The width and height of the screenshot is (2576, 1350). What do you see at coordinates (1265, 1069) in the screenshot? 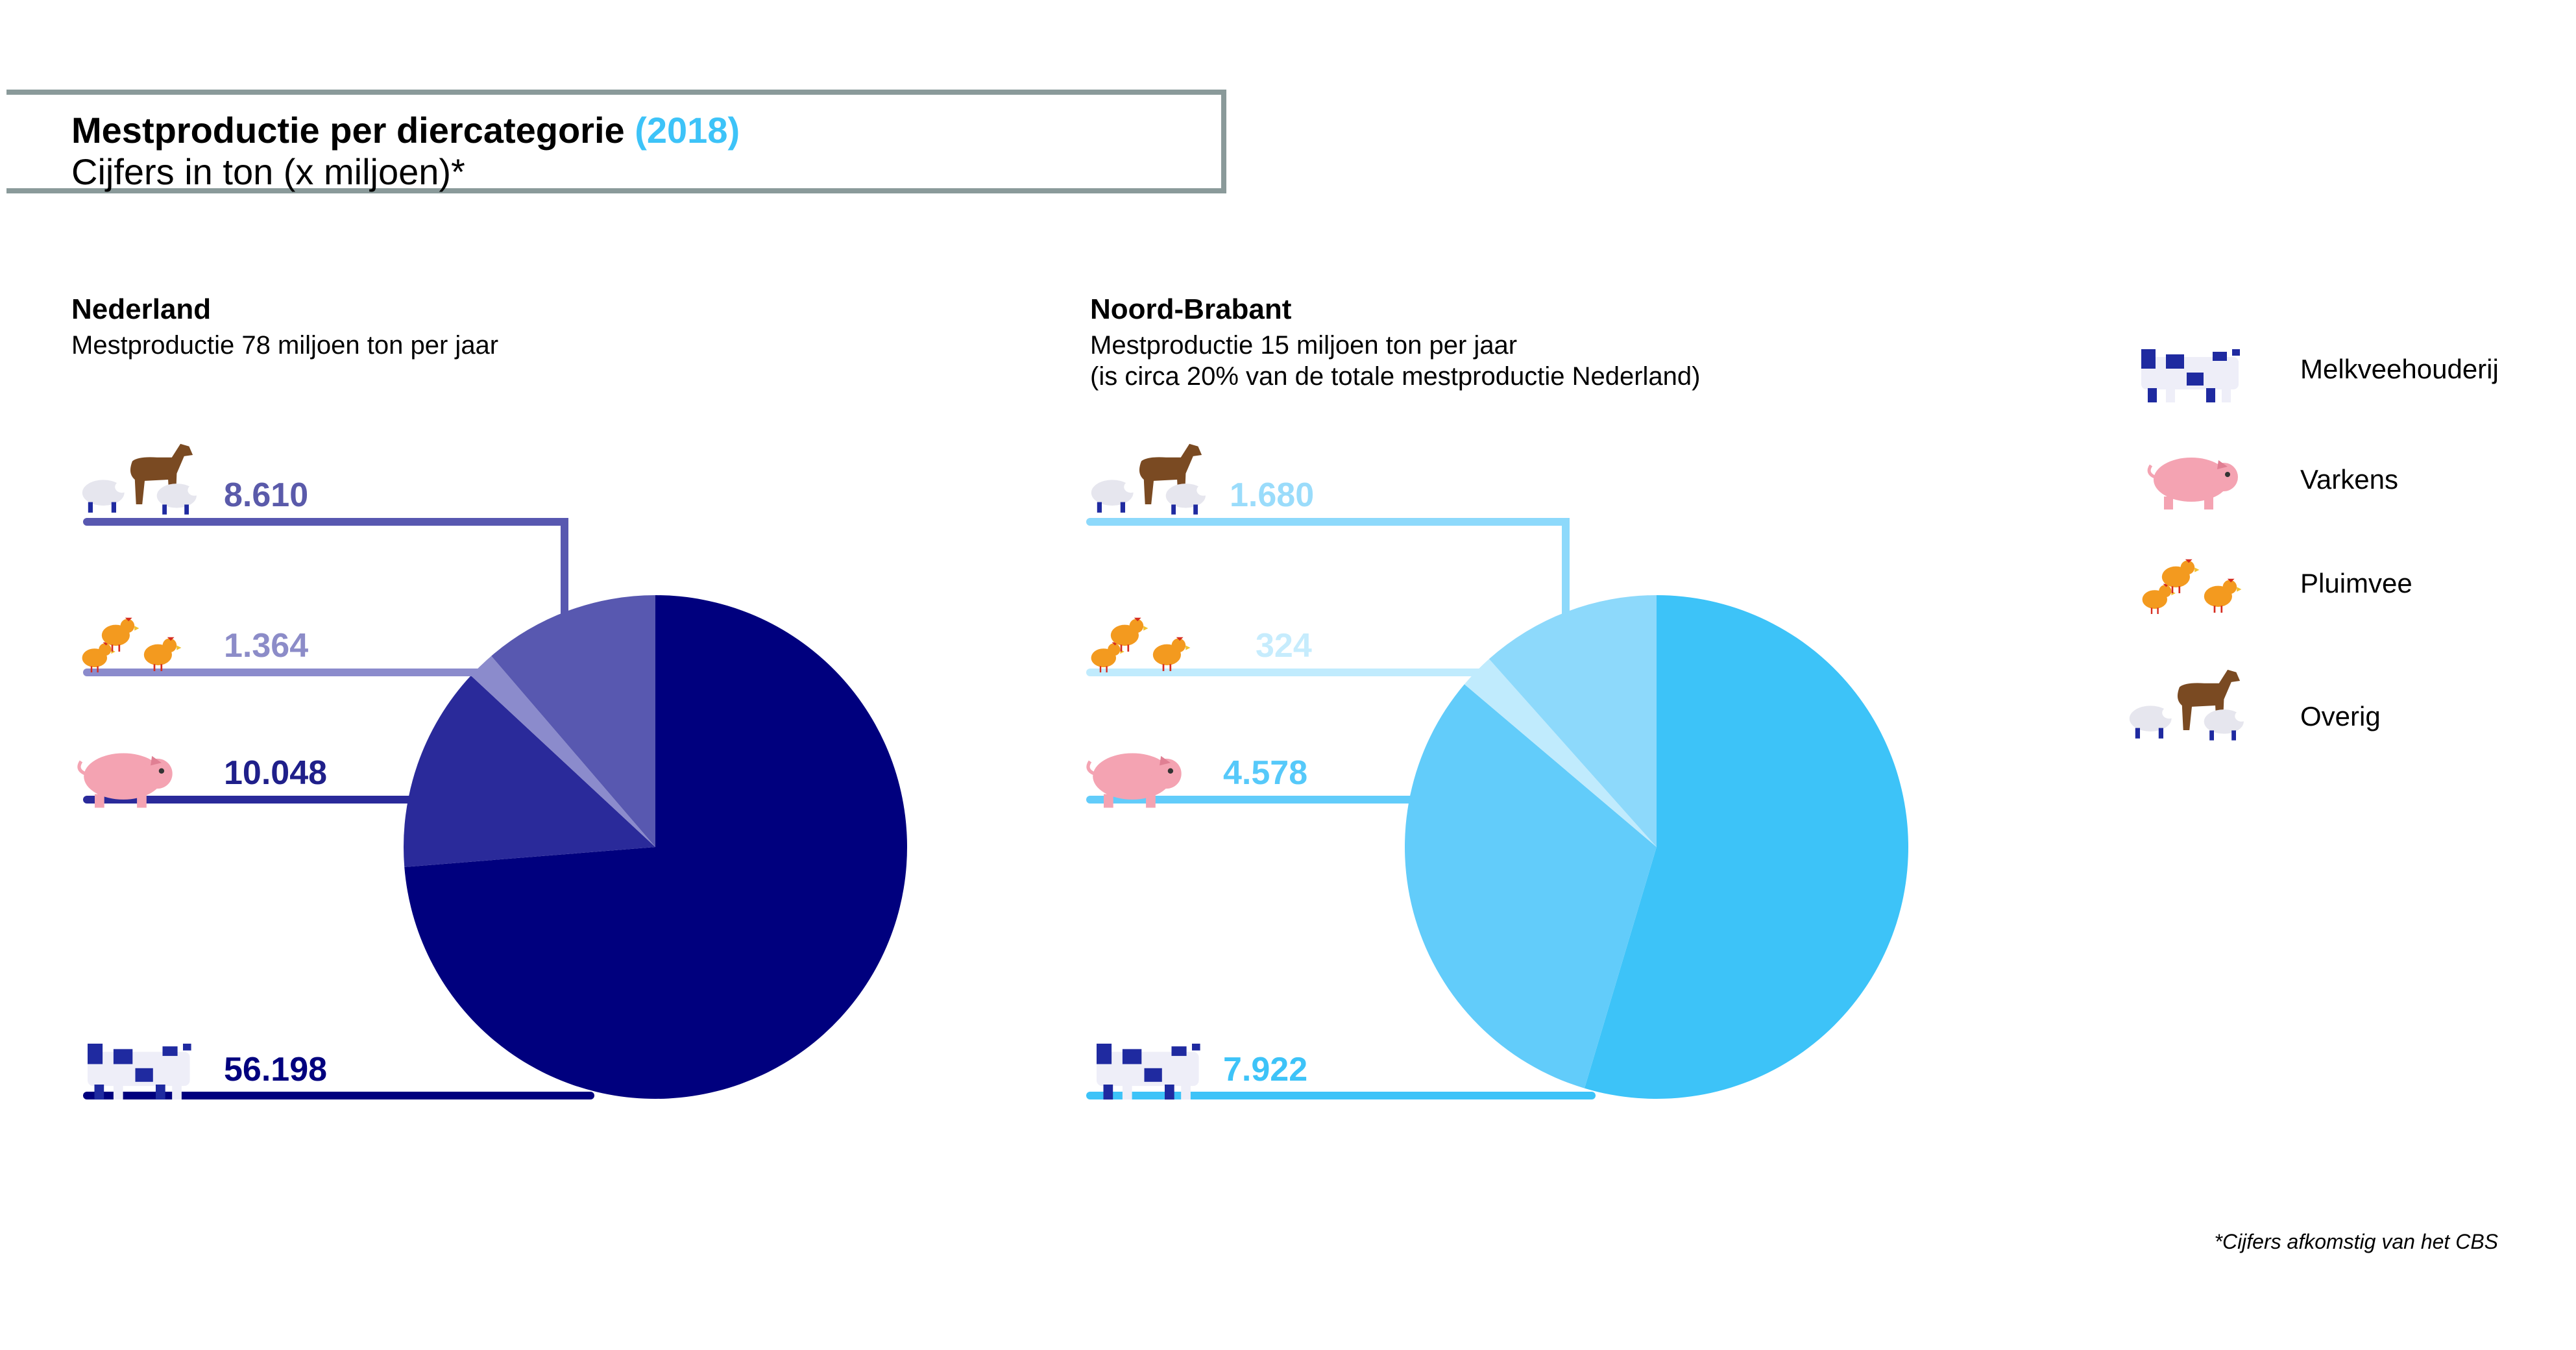
I see `value-label-melkvee-nb: 7.922` at bounding box center [1265, 1069].